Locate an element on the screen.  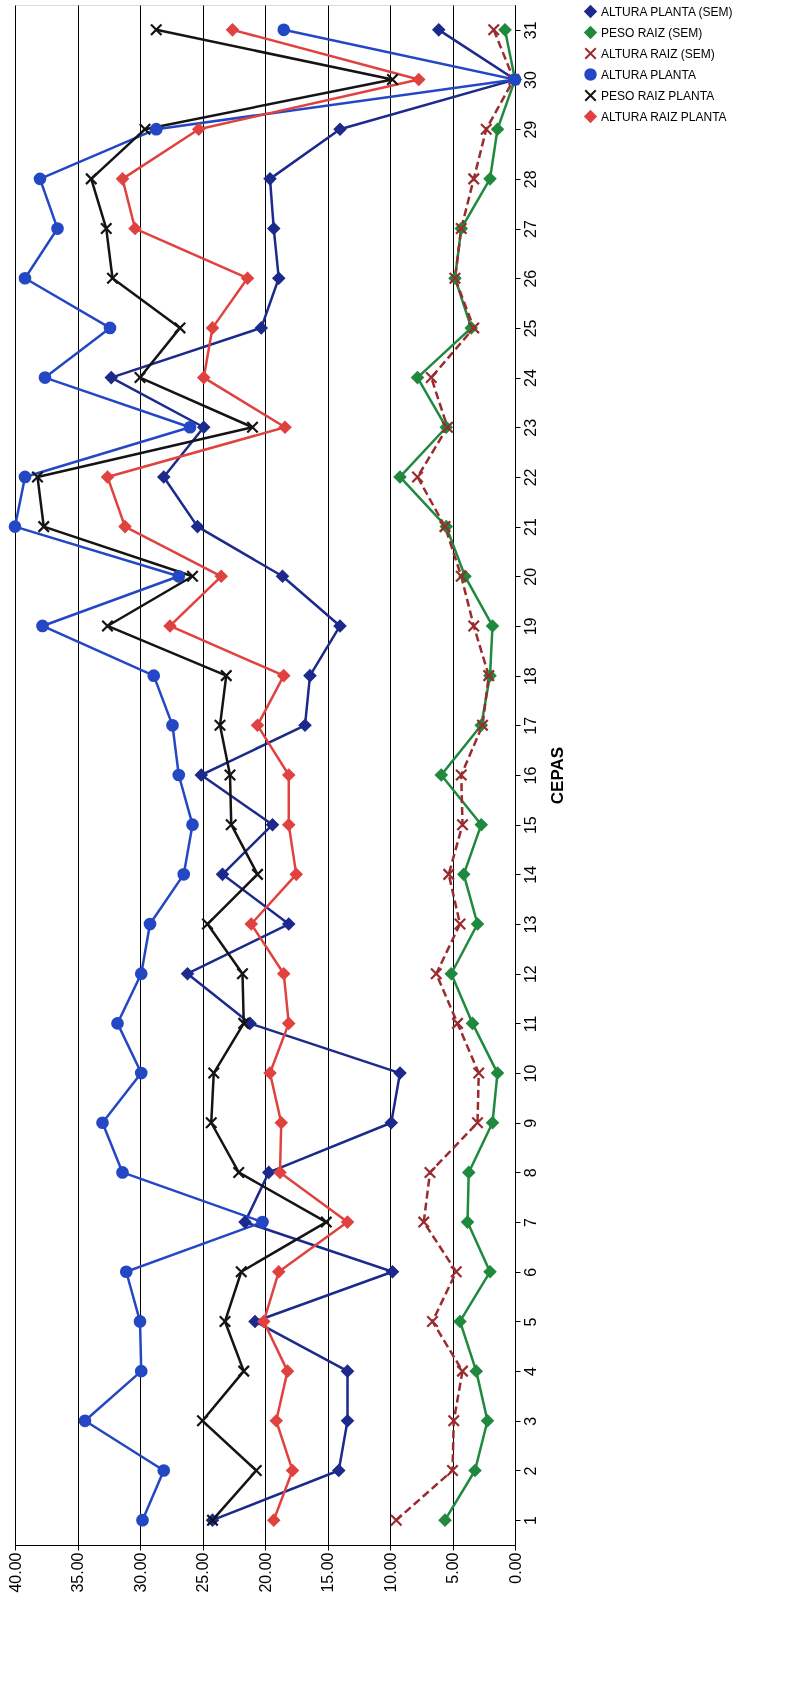
y-tick-label: 7 is located at coordinates (530, 1223).